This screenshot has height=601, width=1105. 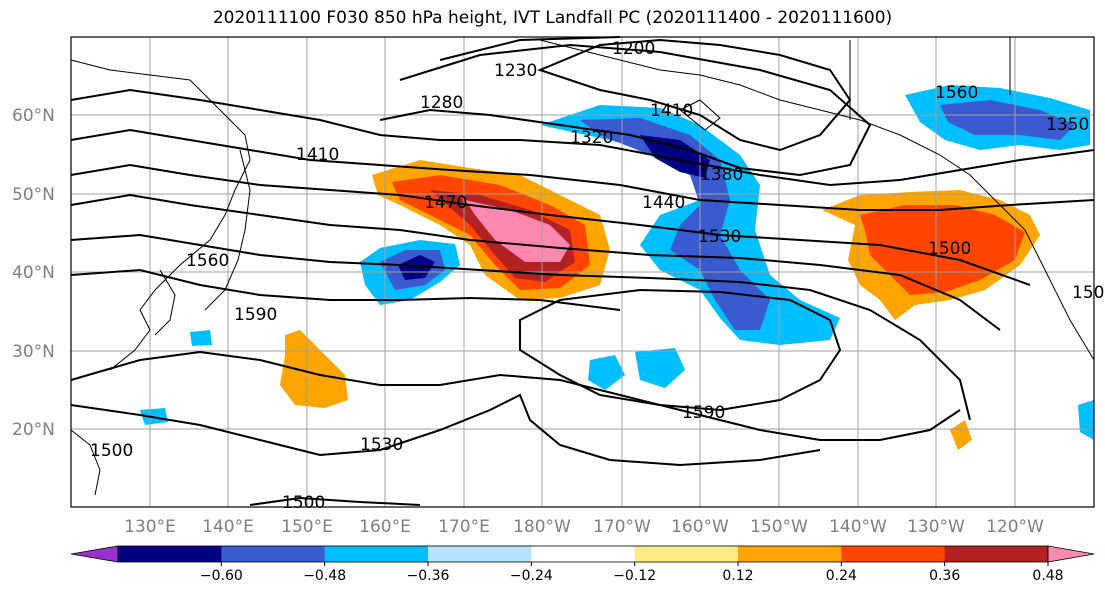 I want to click on lon-label: 140°E, so click(x=228, y=527).